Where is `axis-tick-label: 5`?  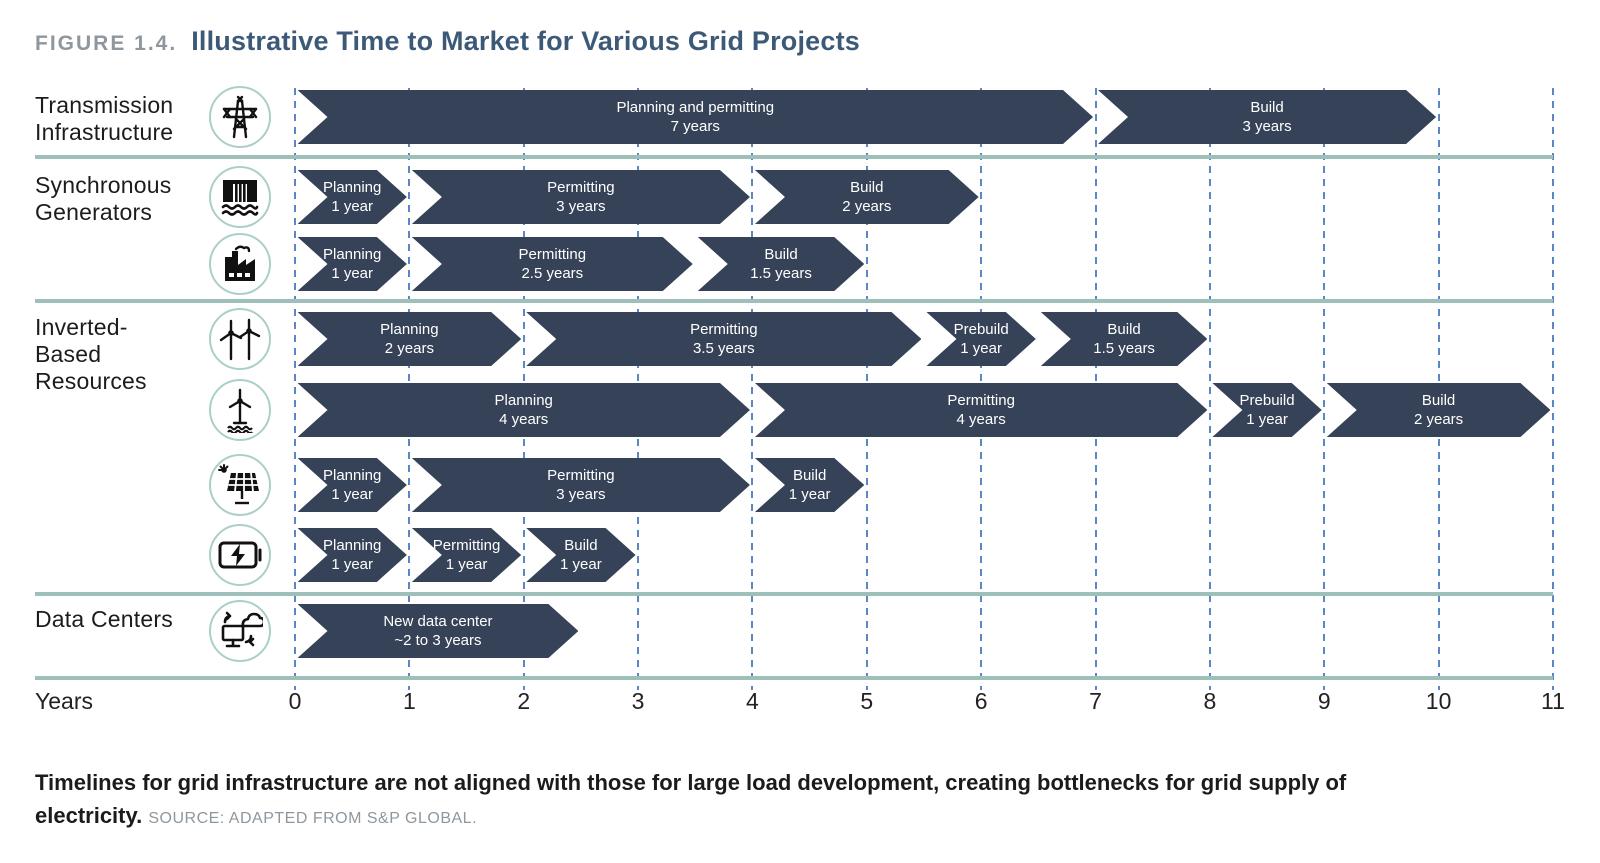 axis-tick-label: 5 is located at coordinates (867, 701).